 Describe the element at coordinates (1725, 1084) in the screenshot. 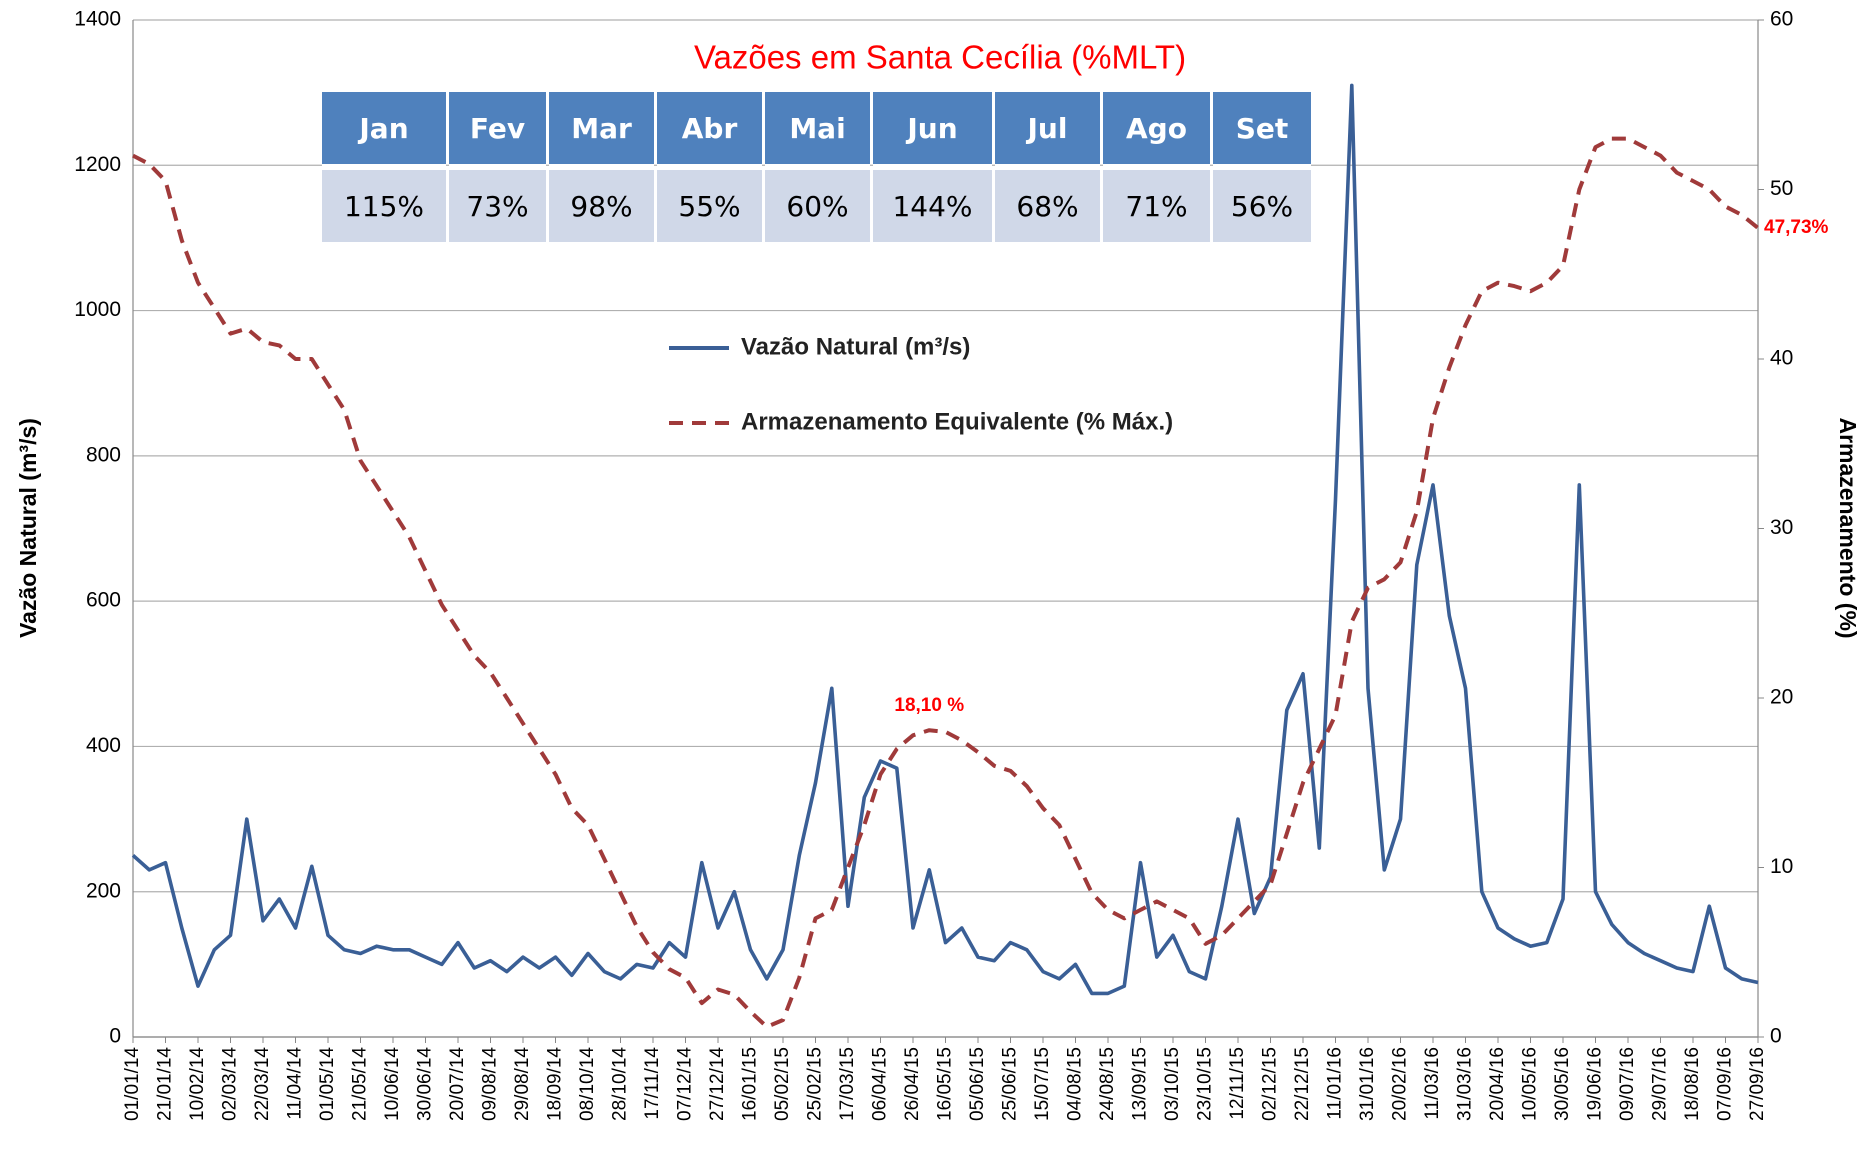

I see `x-tick-label: 07/09/16` at that location.